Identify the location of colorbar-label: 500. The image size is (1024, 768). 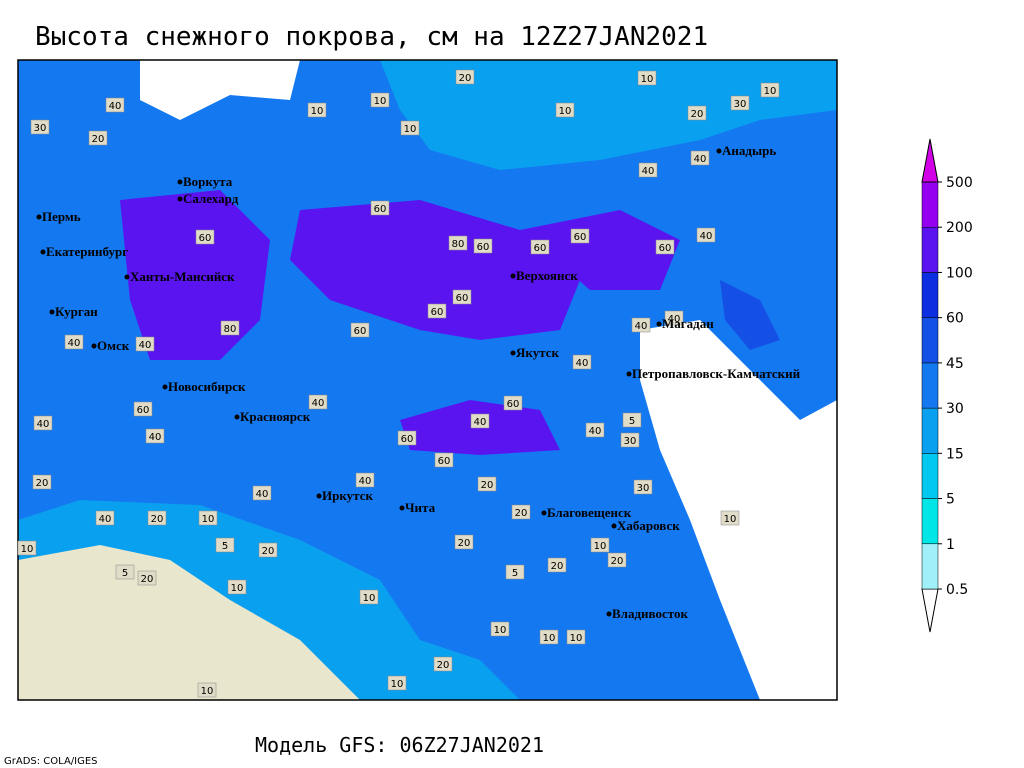
(959, 183).